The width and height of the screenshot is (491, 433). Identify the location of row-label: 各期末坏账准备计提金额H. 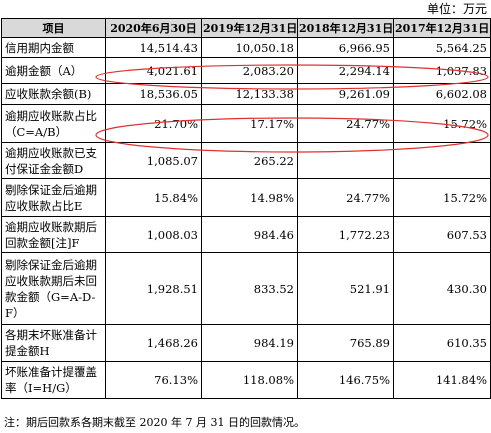
(53, 343).